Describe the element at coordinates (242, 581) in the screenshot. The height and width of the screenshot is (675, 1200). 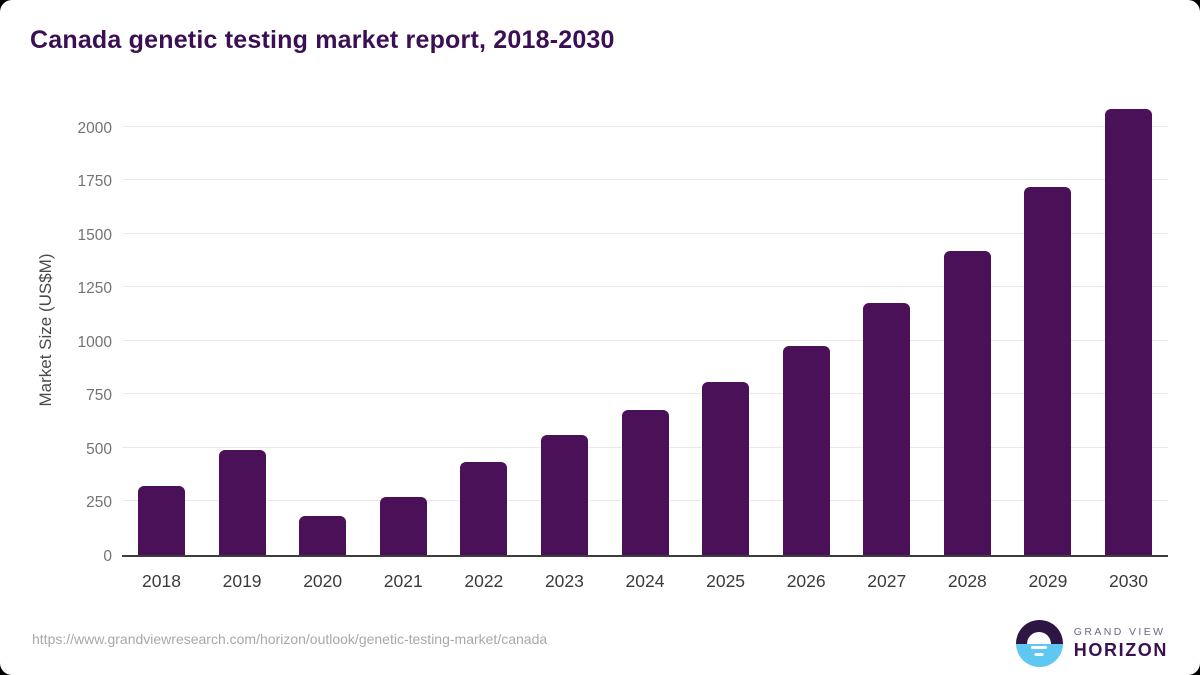
I see `x-tick-label-2019: 2019` at that location.